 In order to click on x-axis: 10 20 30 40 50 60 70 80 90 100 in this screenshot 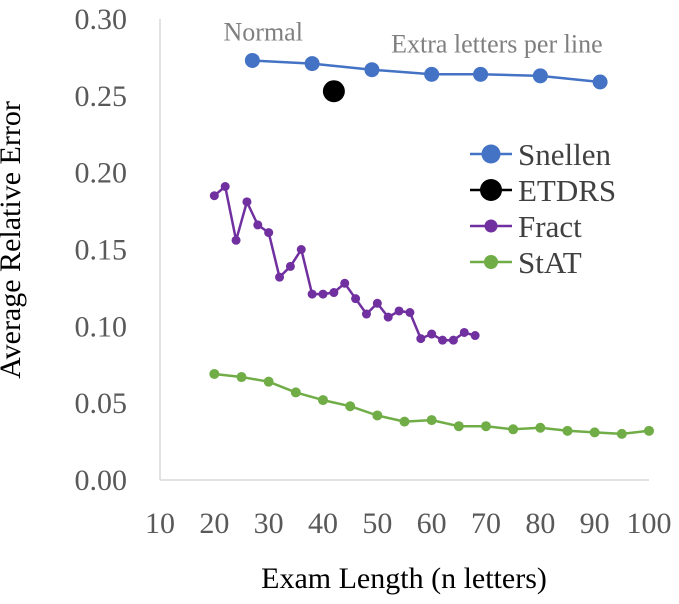, I will do `click(408, 509)`.